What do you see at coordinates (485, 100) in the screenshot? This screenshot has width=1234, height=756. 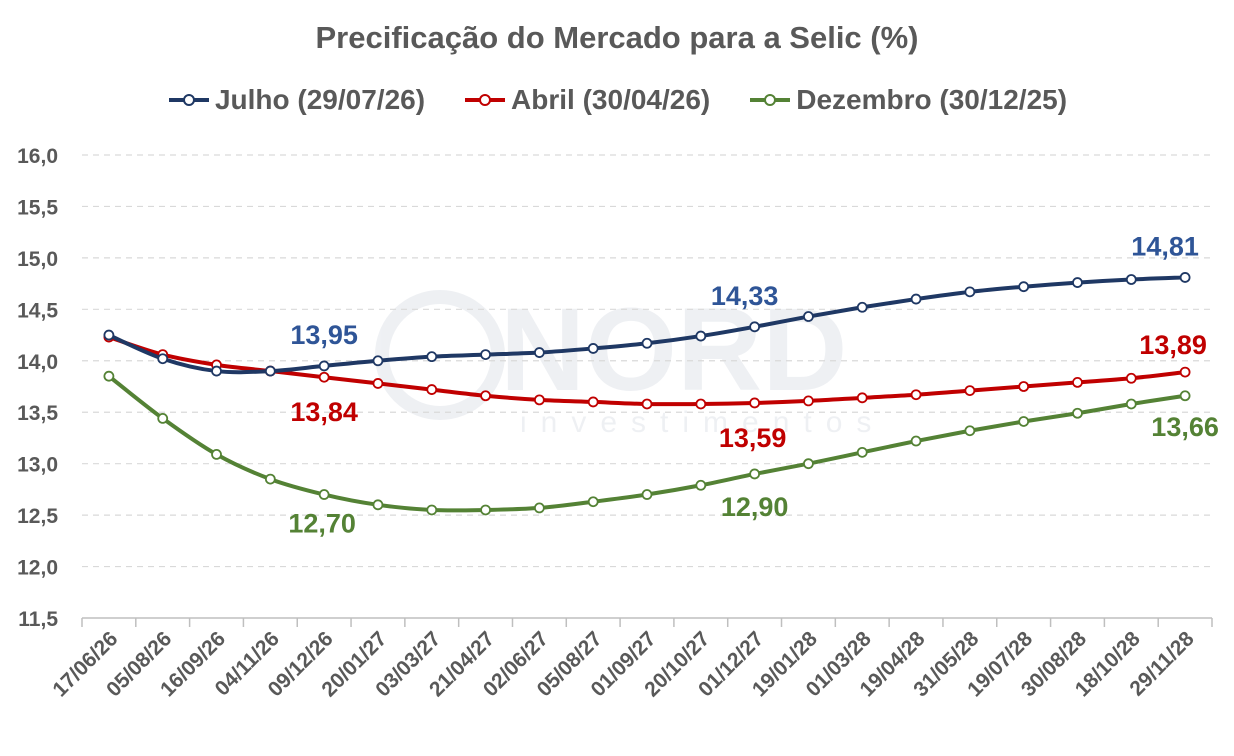 I see `legend-marker-abril` at bounding box center [485, 100].